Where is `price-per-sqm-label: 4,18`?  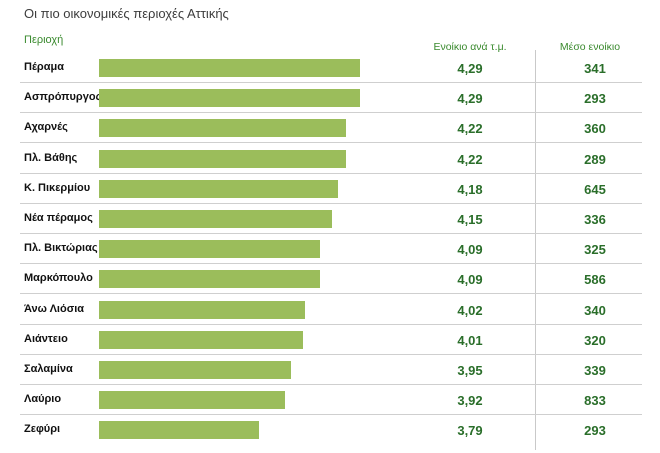 price-per-sqm-label: 4,18 is located at coordinates (470, 189).